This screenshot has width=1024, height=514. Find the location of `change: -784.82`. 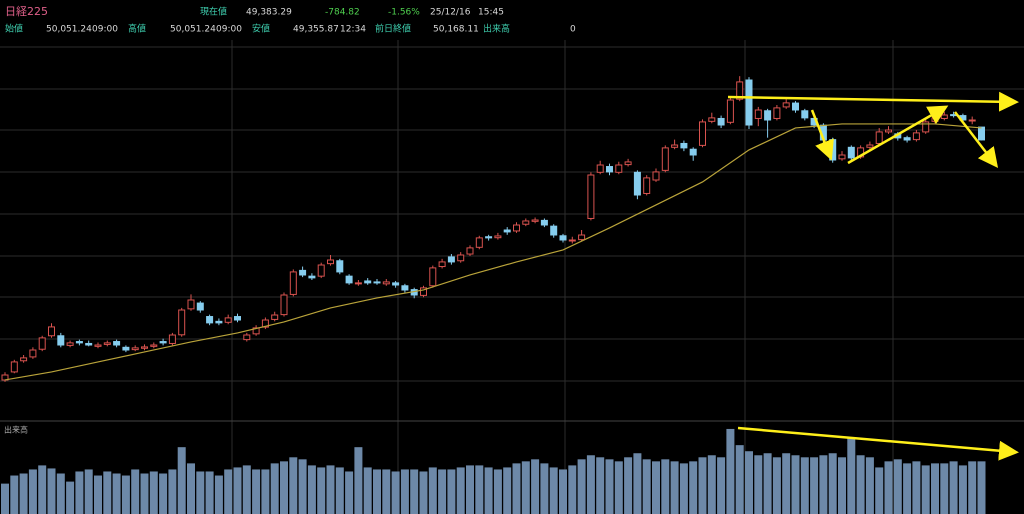

change: -784.82 is located at coordinates (342, 13).